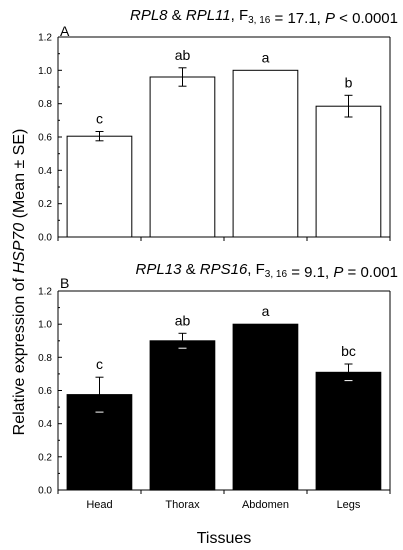  Describe the element at coordinates (182, 505) in the screenshot. I see `category-label: Thorax` at that location.